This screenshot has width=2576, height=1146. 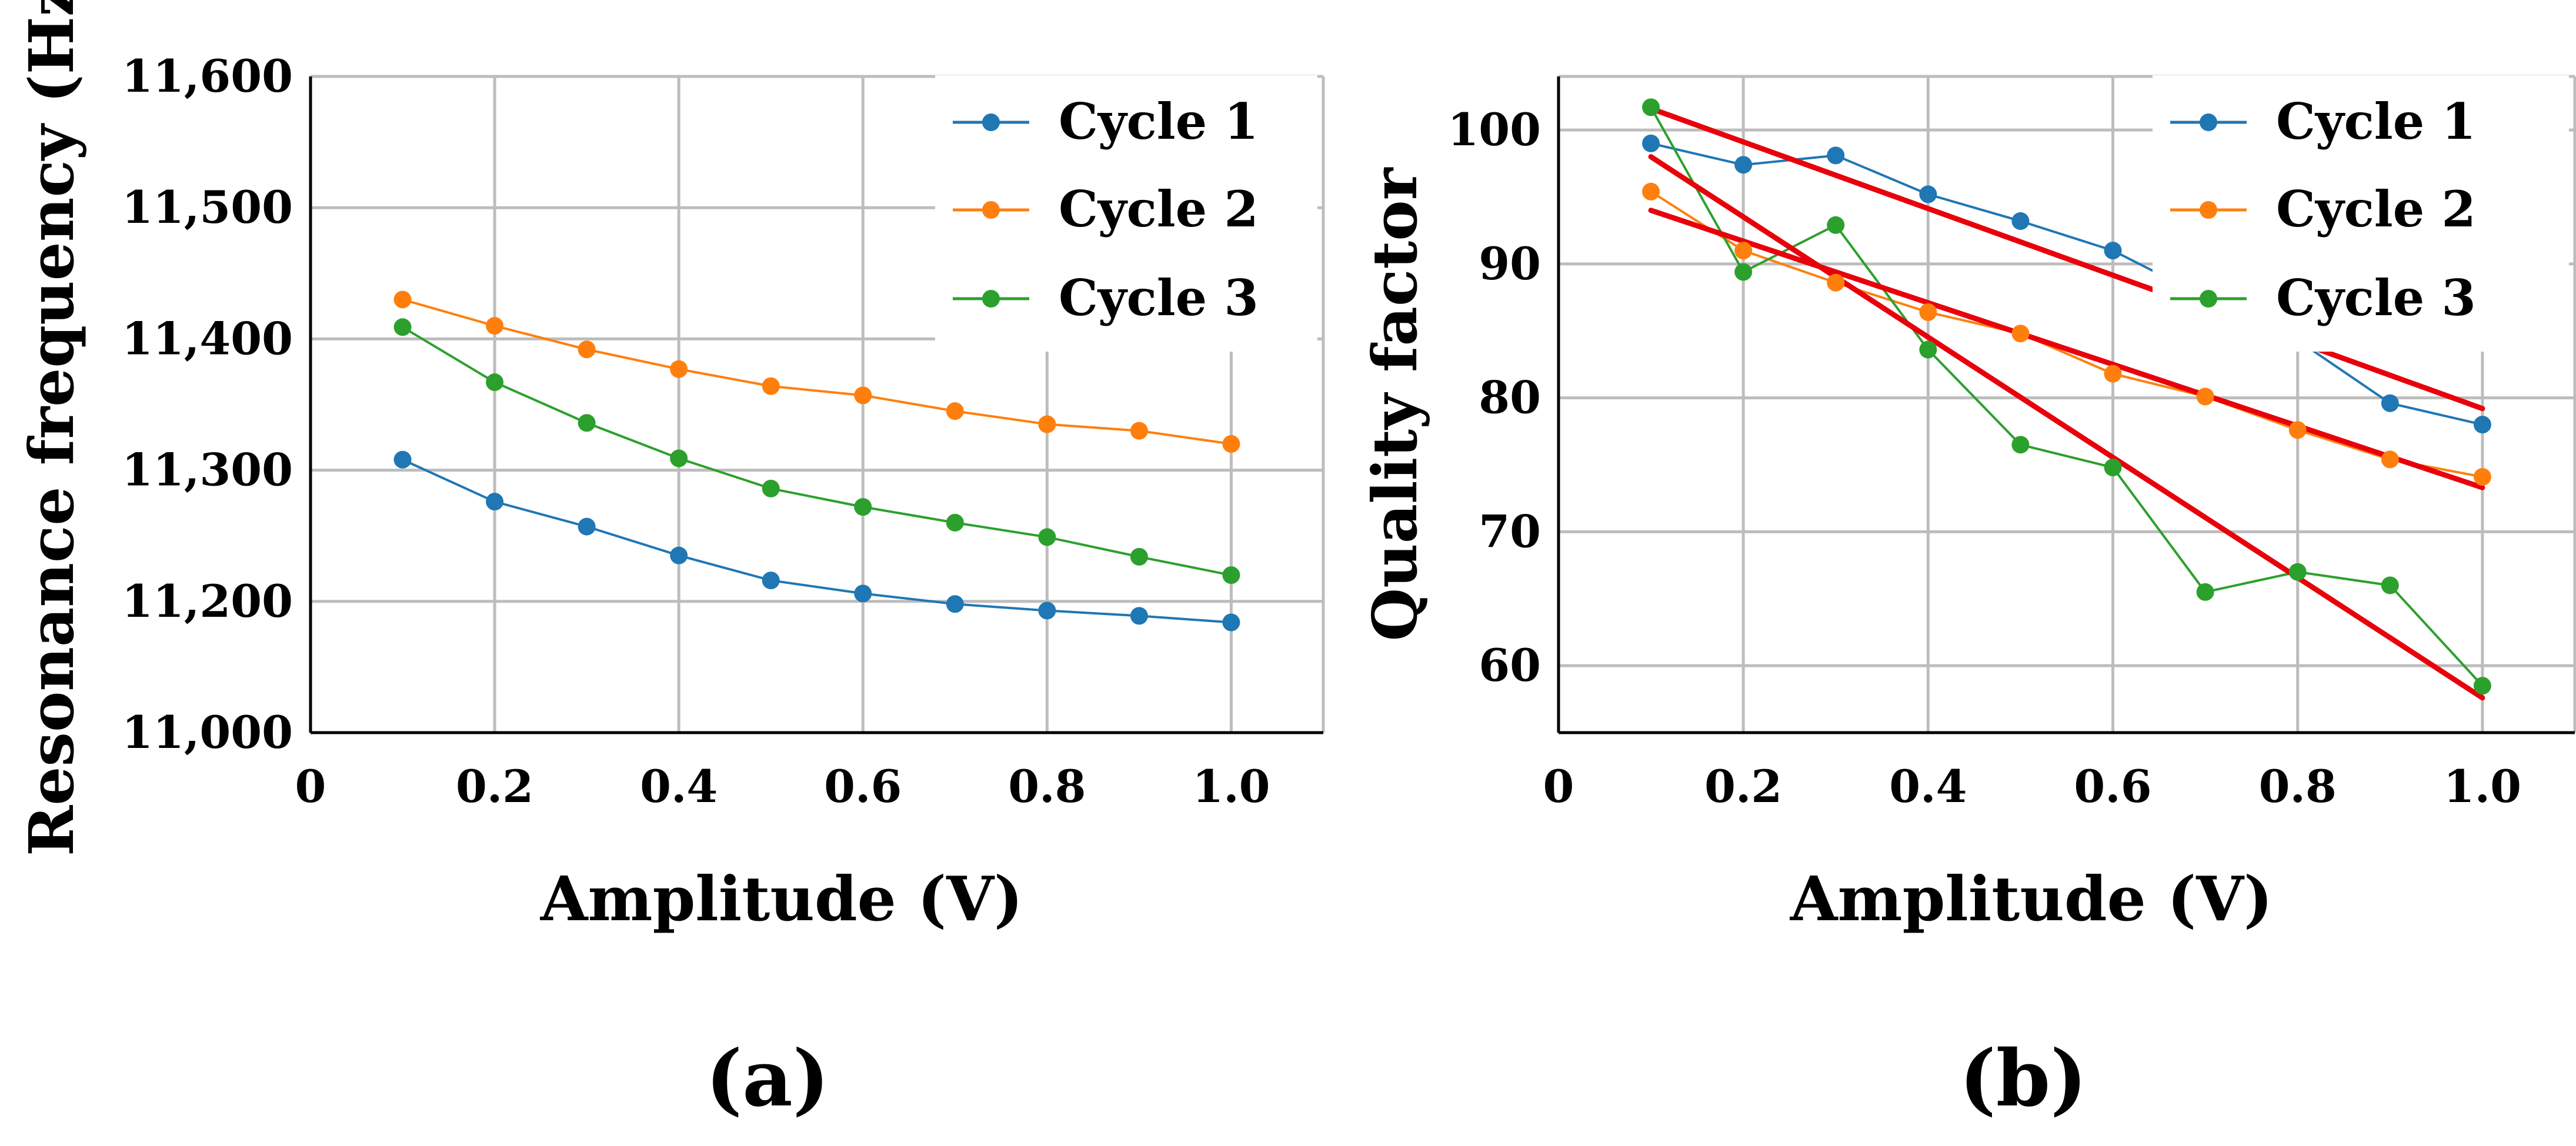 I want to click on y-tick-label: 11,500, so click(x=207, y=207).